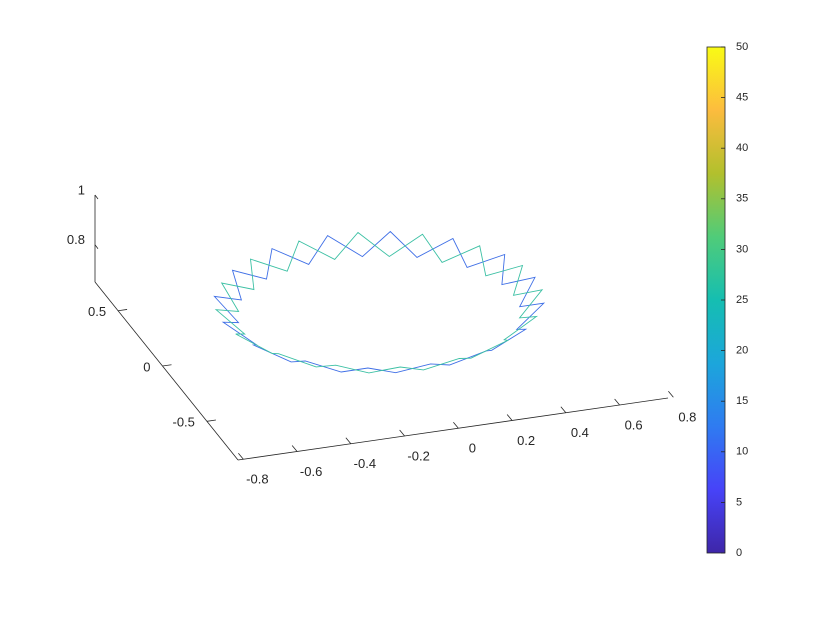 The image size is (830, 623). Describe the element at coordinates (634, 424) in the screenshot. I see `x-tick-label: 0.6` at that location.